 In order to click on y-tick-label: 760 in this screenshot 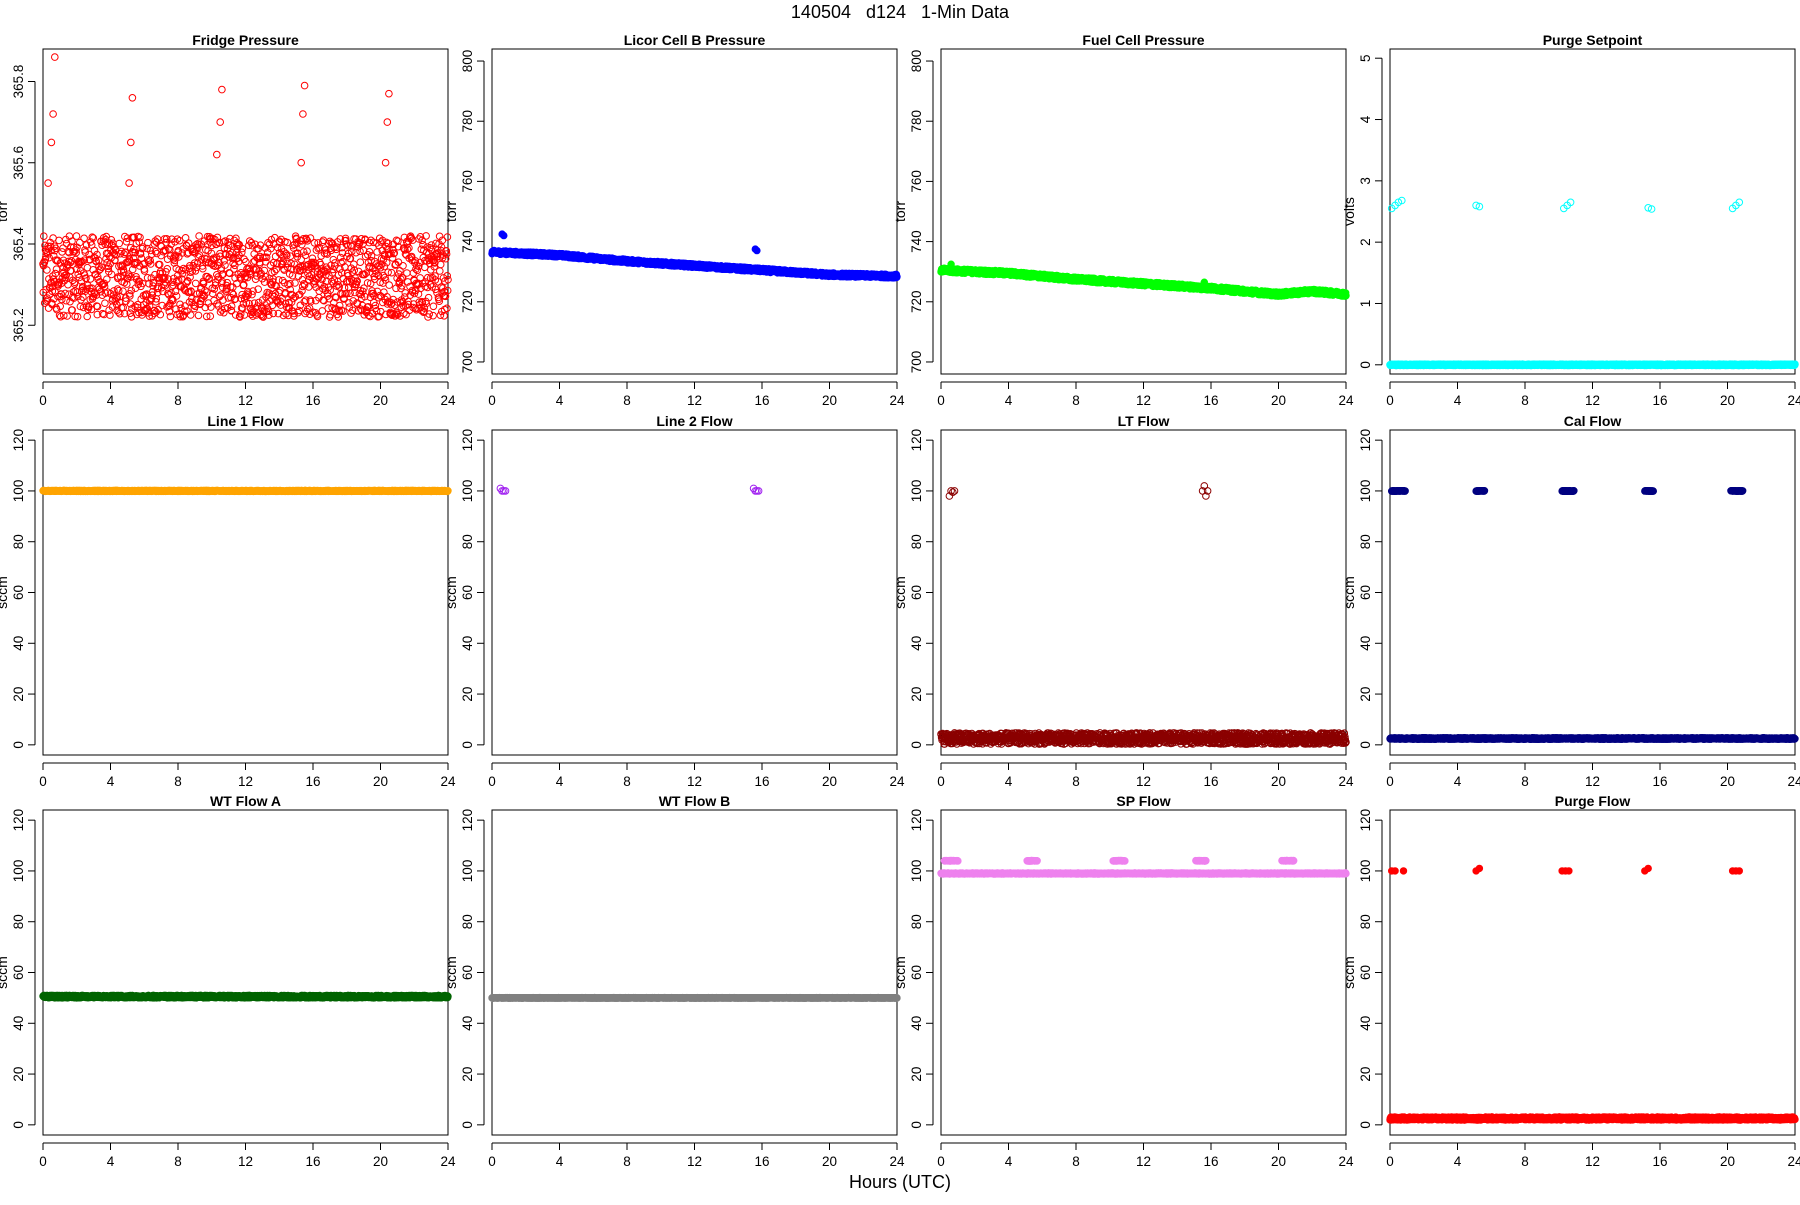, I will do `click(916, 181)`.